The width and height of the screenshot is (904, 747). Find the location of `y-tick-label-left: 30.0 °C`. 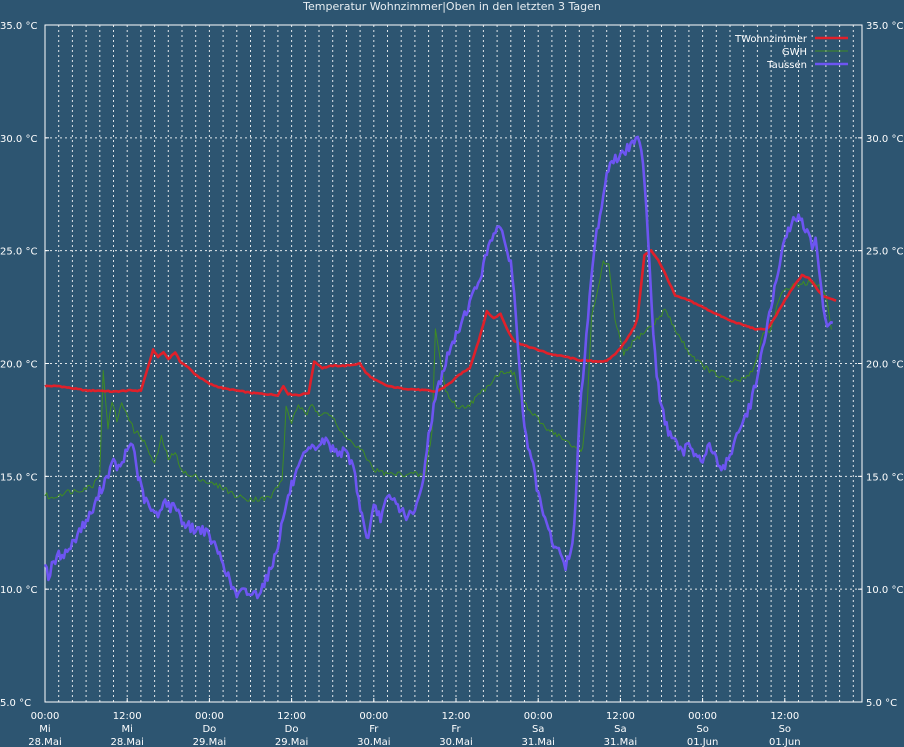

y-tick-label-left: 30.0 °C is located at coordinates (18, 139).